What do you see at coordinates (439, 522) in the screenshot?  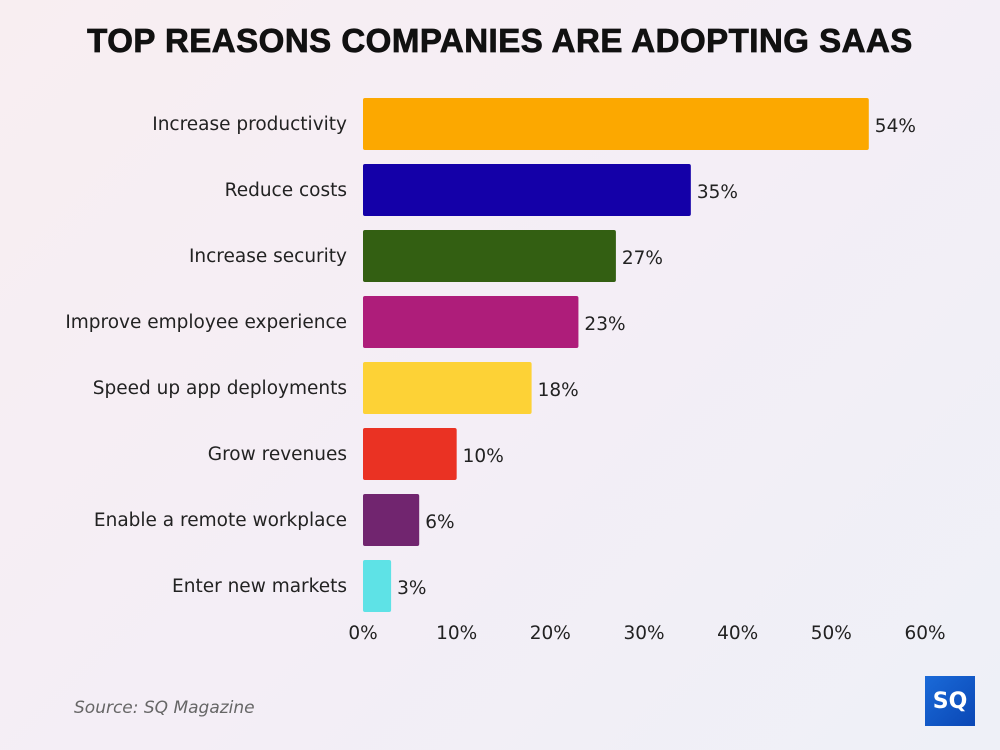 I see `data-label: 6%` at bounding box center [439, 522].